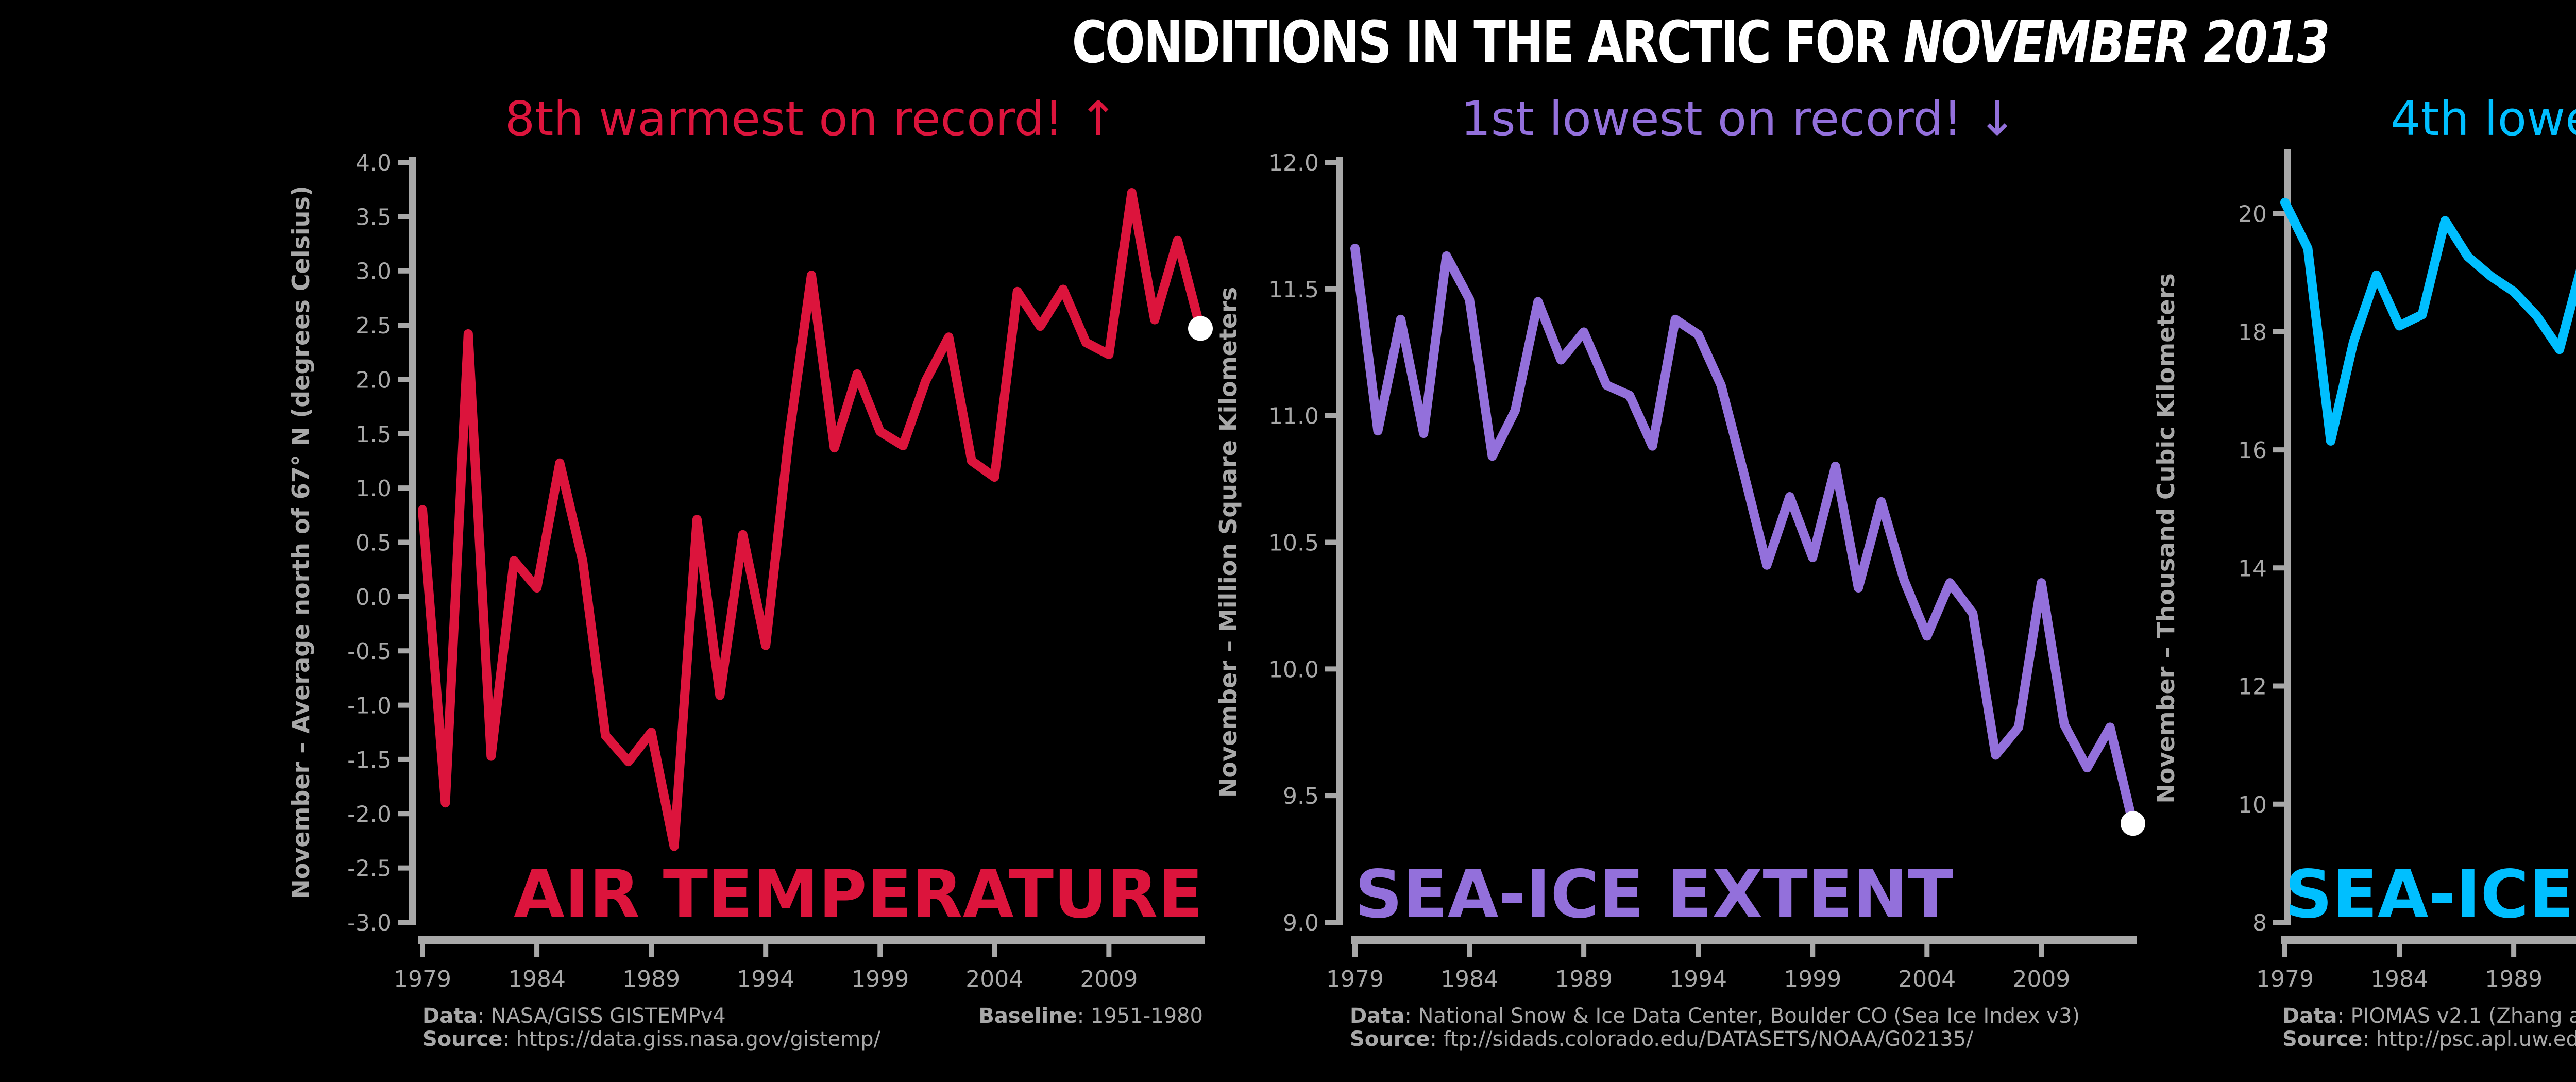 This screenshot has height=1082, width=2576. Describe the element at coordinates (1301, 923) in the screenshot. I see `extent-y-tick-label: 9.0` at that location.